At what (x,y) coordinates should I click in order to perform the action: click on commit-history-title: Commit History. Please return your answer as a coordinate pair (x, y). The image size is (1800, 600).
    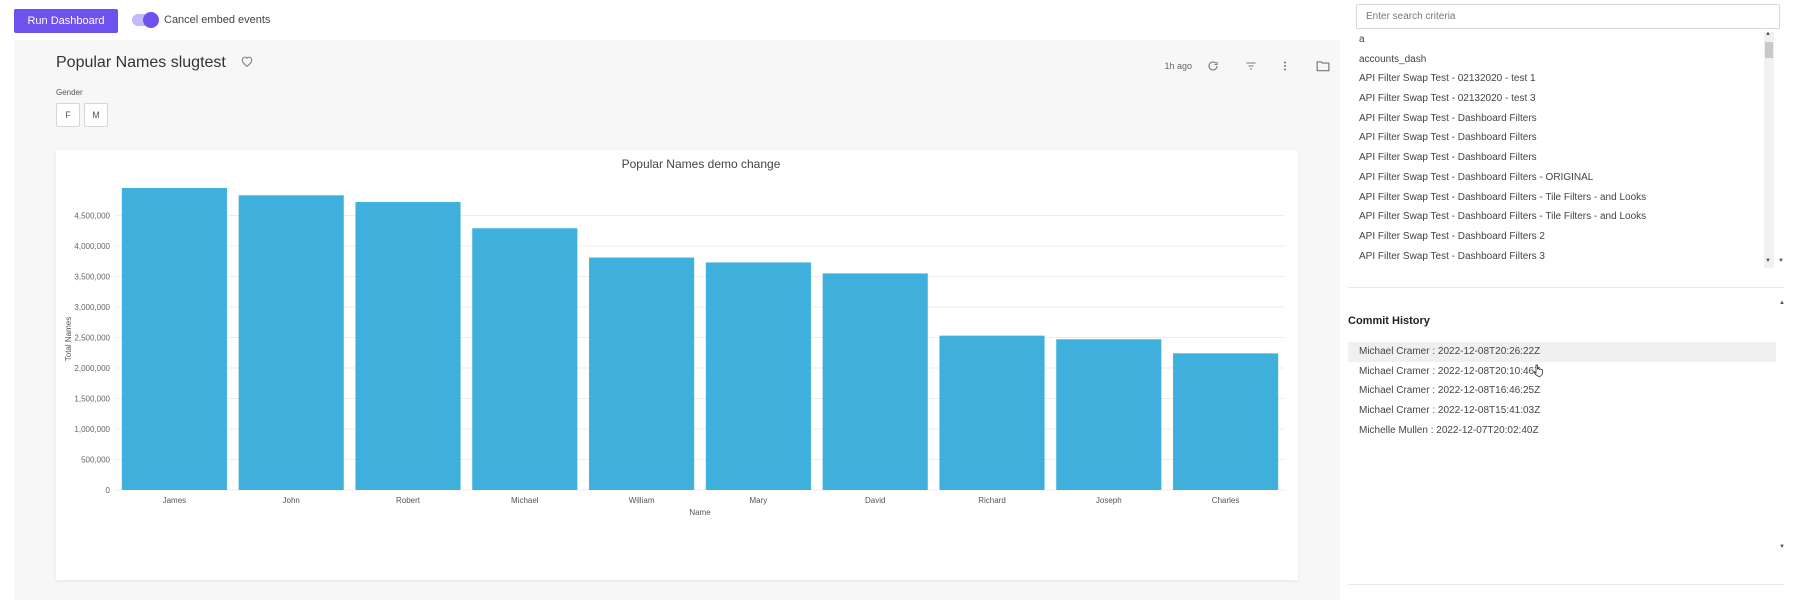
    Looking at the image, I should click on (1389, 321).